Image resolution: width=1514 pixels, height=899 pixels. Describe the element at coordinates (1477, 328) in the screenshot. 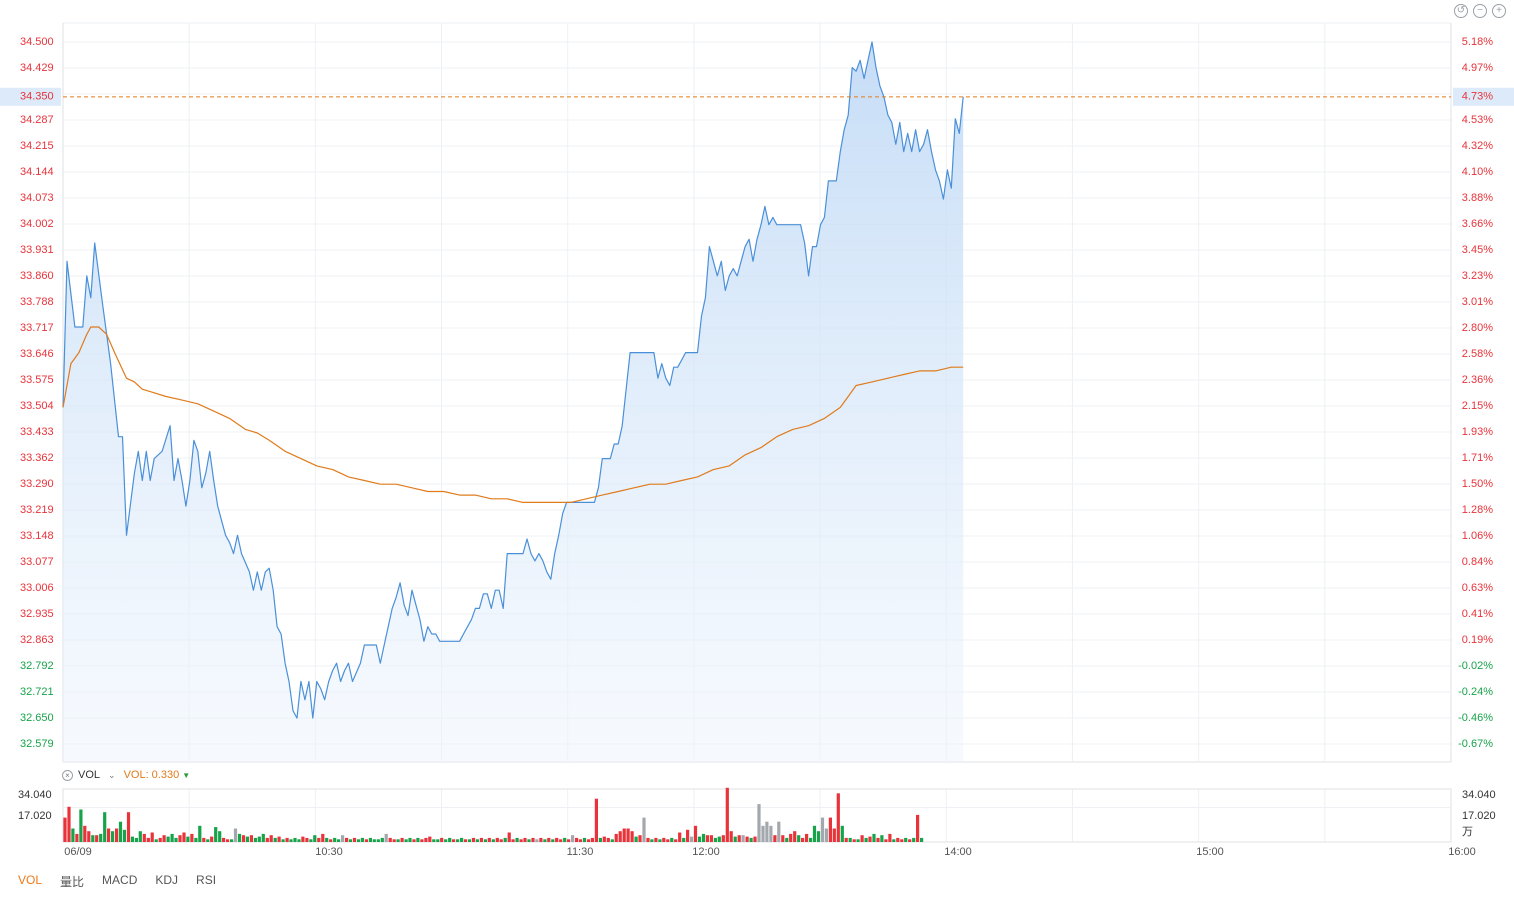

I see `pct-tick-label: 2.80%` at that location.